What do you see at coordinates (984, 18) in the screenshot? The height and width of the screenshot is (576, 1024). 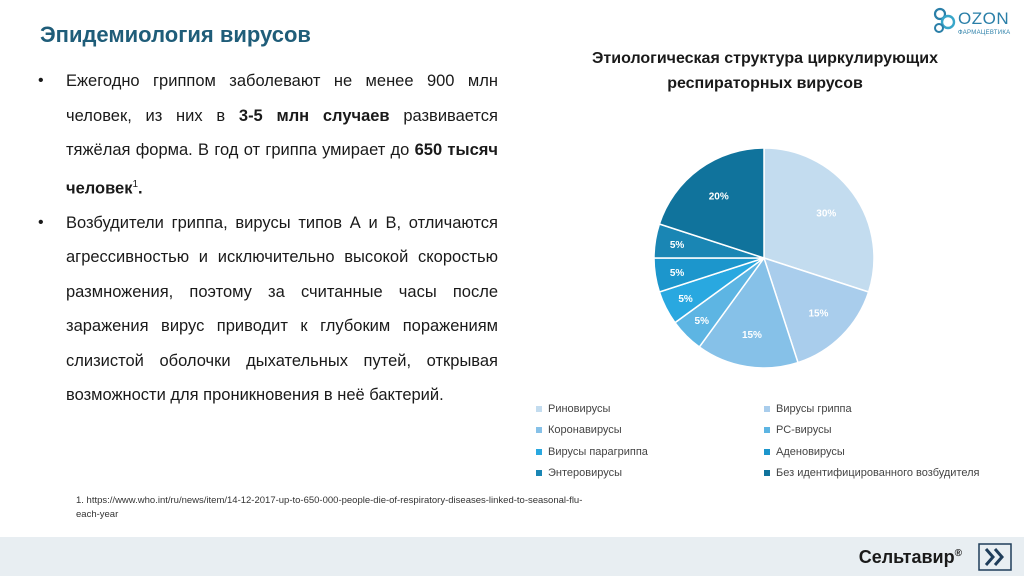 I see `logo-name: OZON` at bounding box center [984, 18].